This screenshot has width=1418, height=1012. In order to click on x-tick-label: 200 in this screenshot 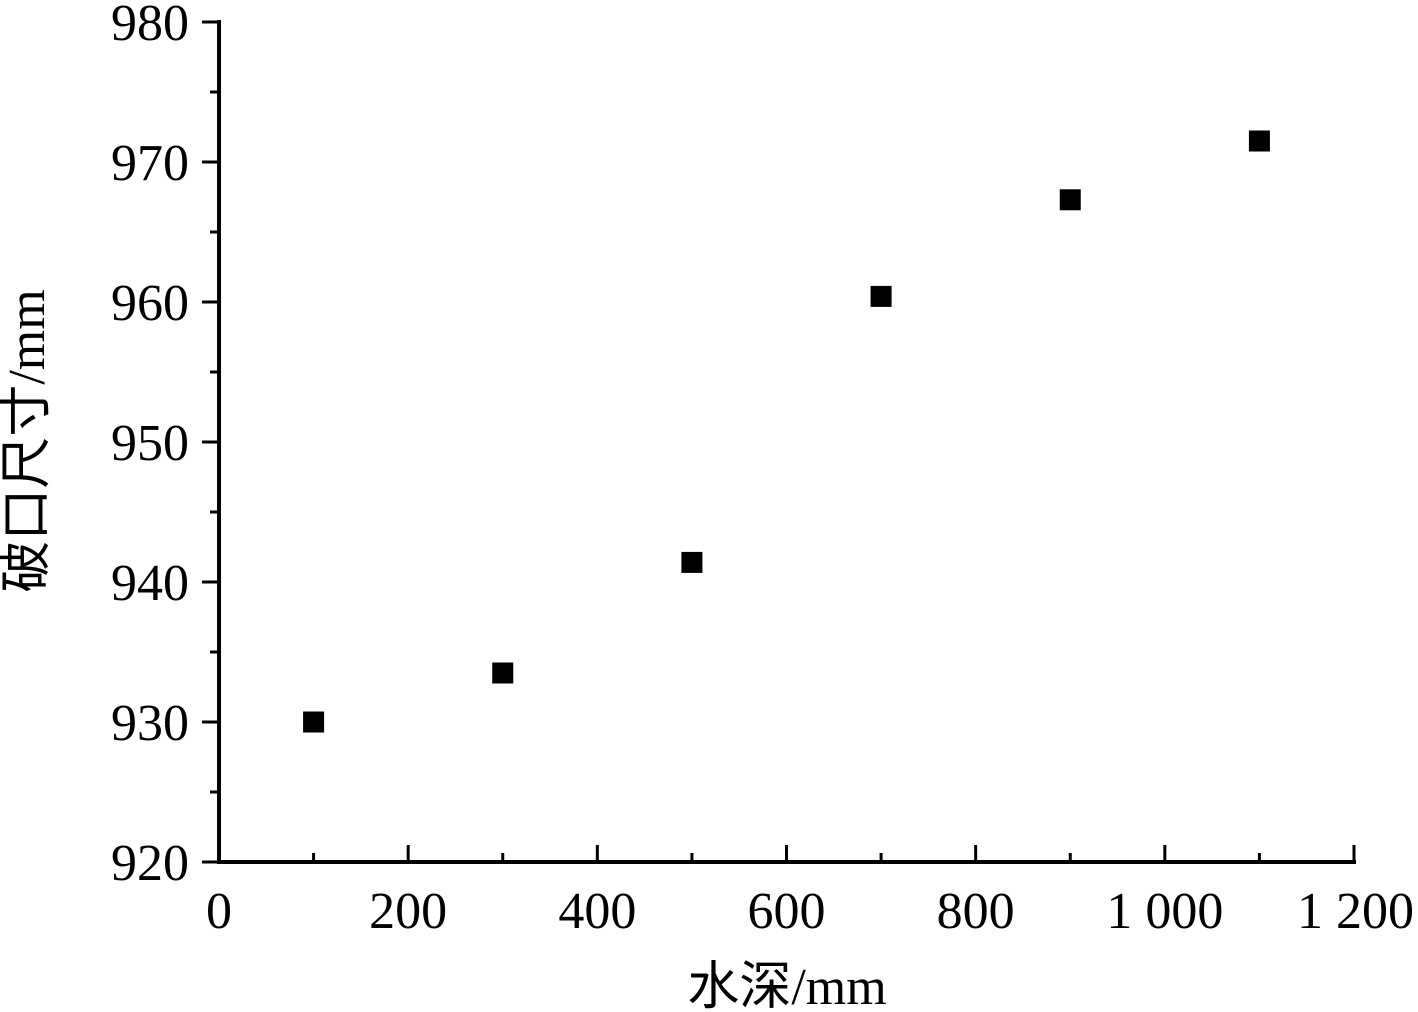, I will do `click(408, 911)`.